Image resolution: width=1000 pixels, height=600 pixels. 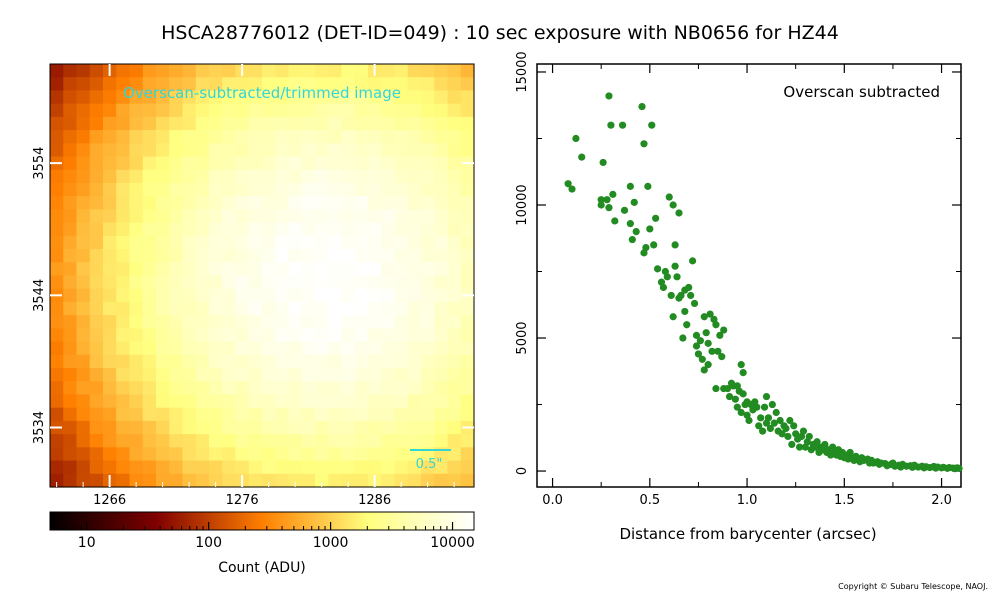 What do you see at coordinates (331, 543) in the screenshot?
I see `colorbar-tick-label: 1000` at bounding box center [331, 543].